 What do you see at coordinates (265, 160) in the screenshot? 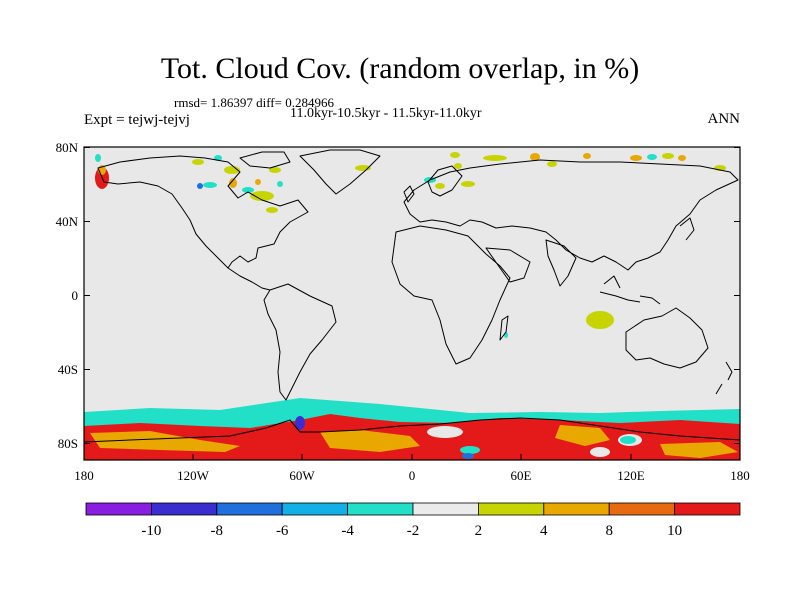
I see `coastline-arctic-islands` at bounding box center [265, 160].